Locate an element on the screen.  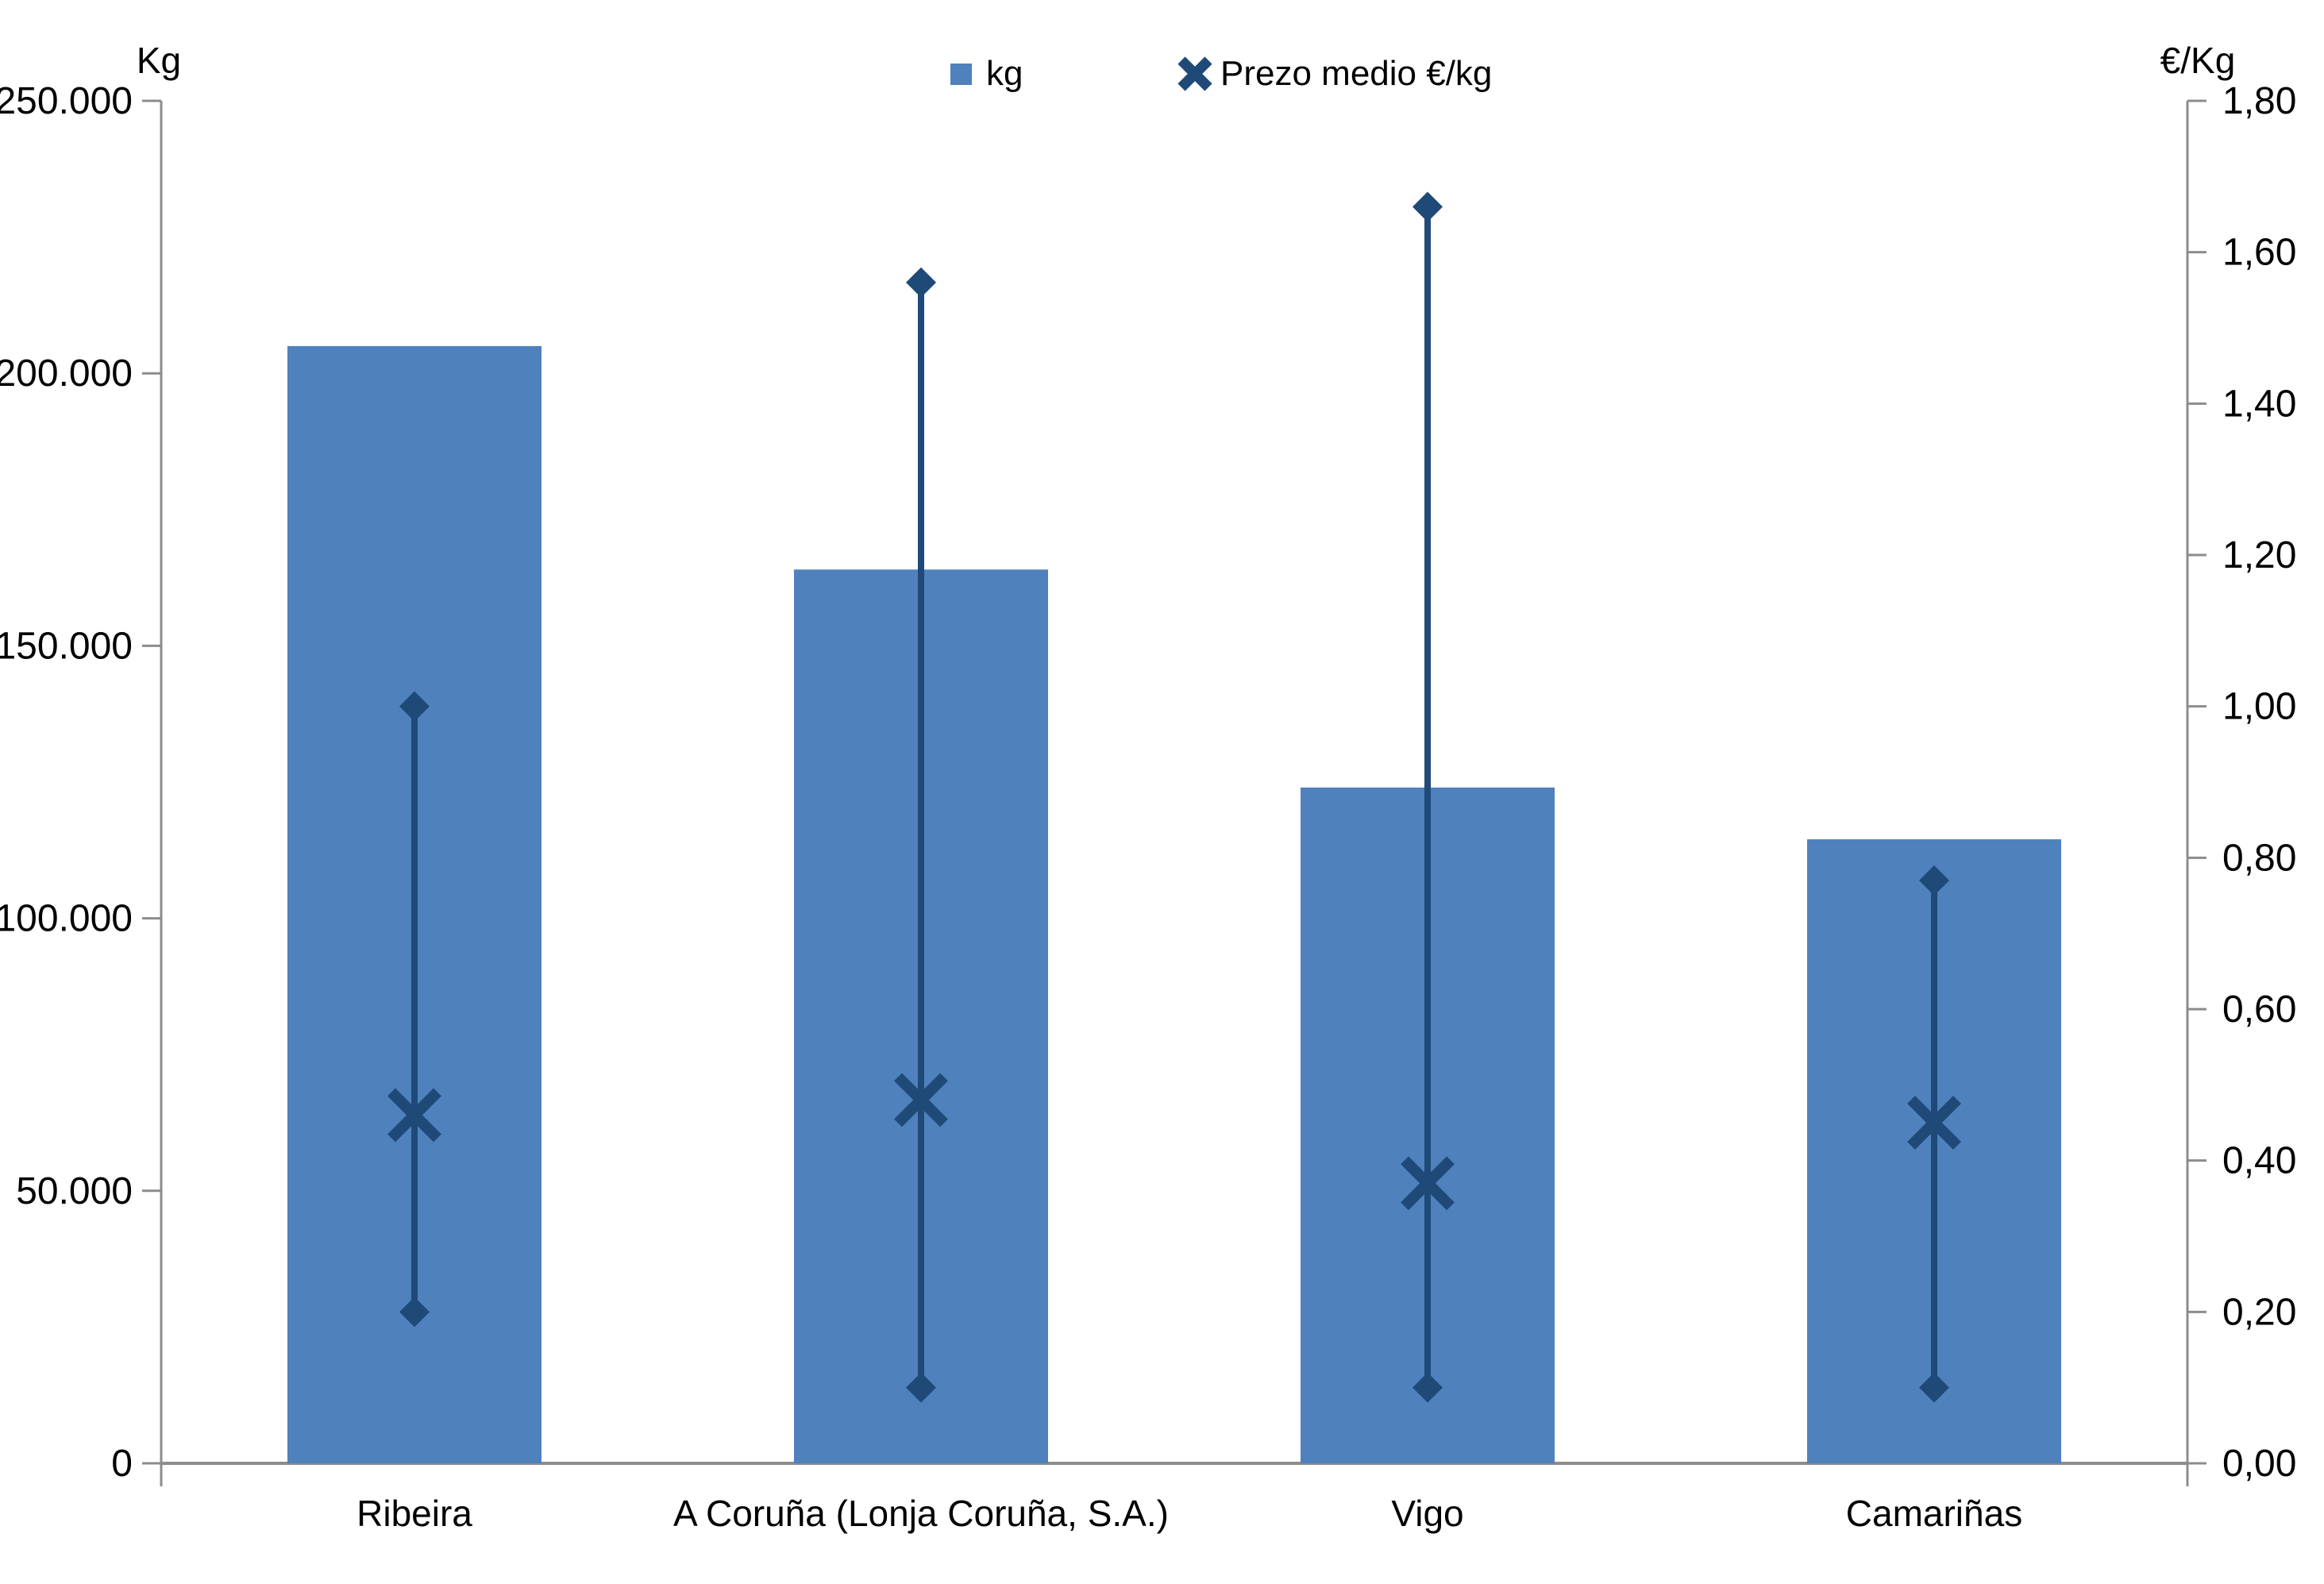
right-axis-tick-label: 1,00 is located at coordinates (2259, 707).